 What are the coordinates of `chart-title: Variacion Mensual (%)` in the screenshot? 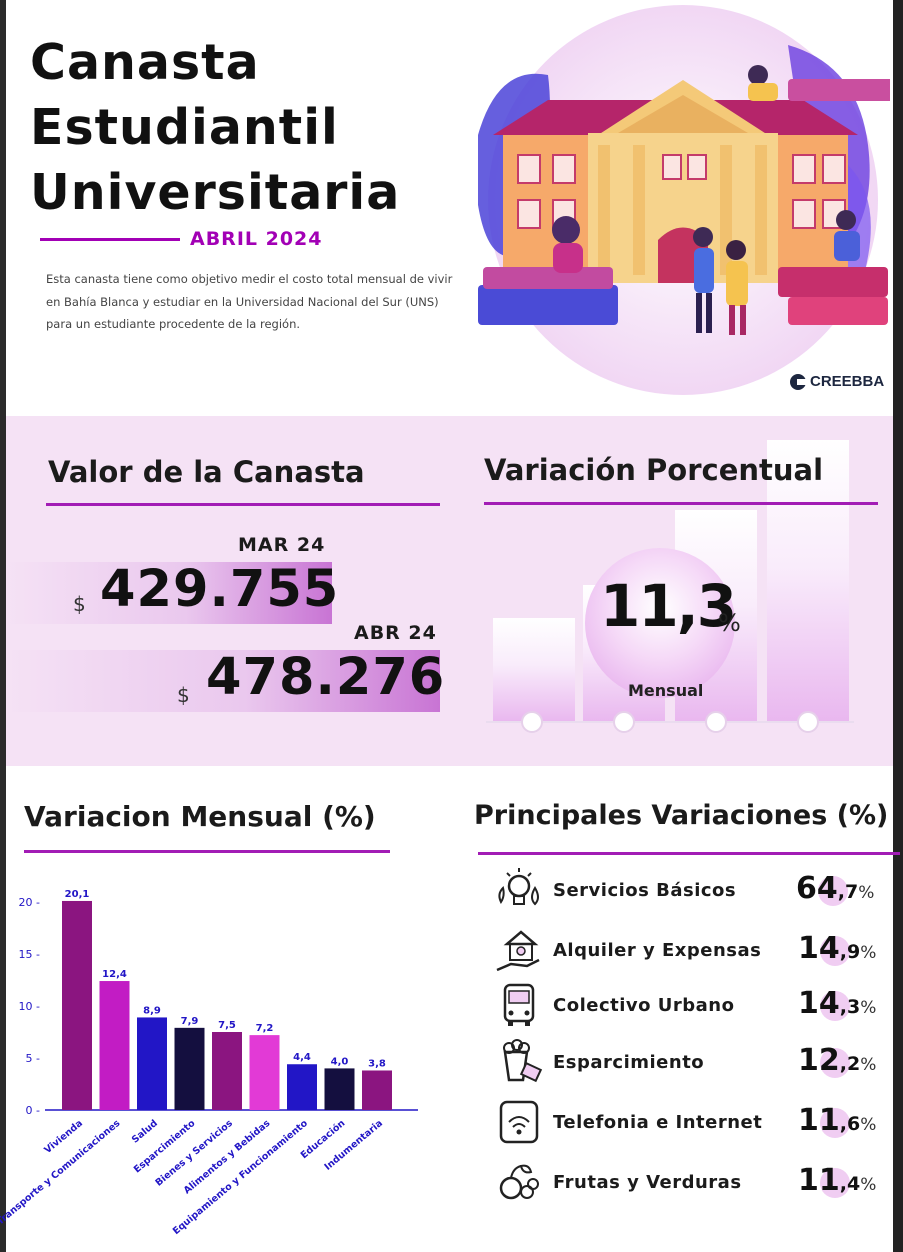 It's located at (200, 816).